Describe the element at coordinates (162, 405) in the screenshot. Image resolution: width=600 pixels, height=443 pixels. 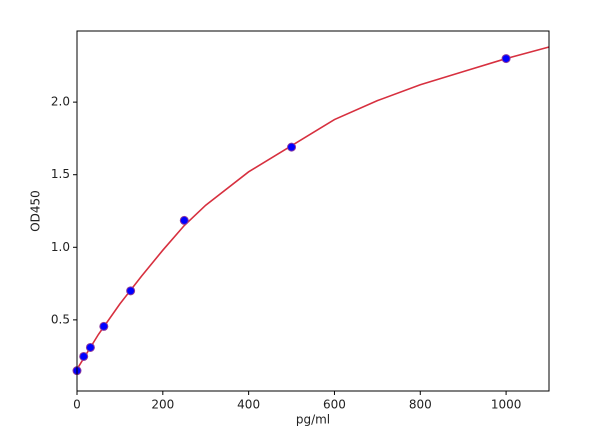
I see `x-tick-label: 200` at that location.